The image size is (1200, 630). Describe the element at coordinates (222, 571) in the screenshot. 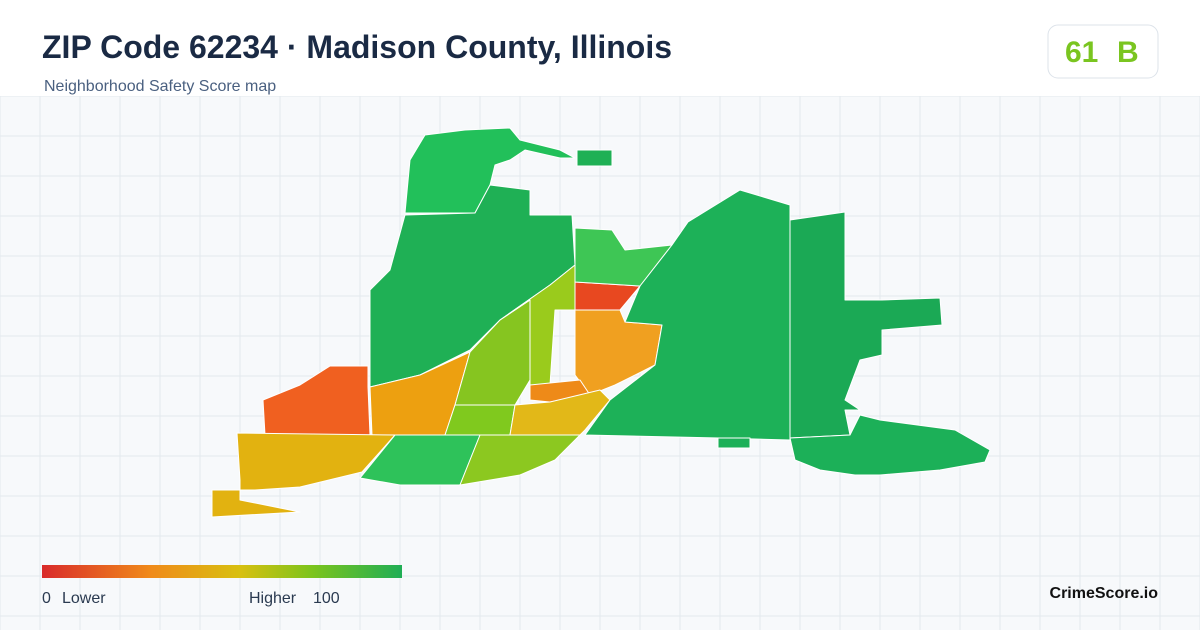

I see `legend-bar` at that location.